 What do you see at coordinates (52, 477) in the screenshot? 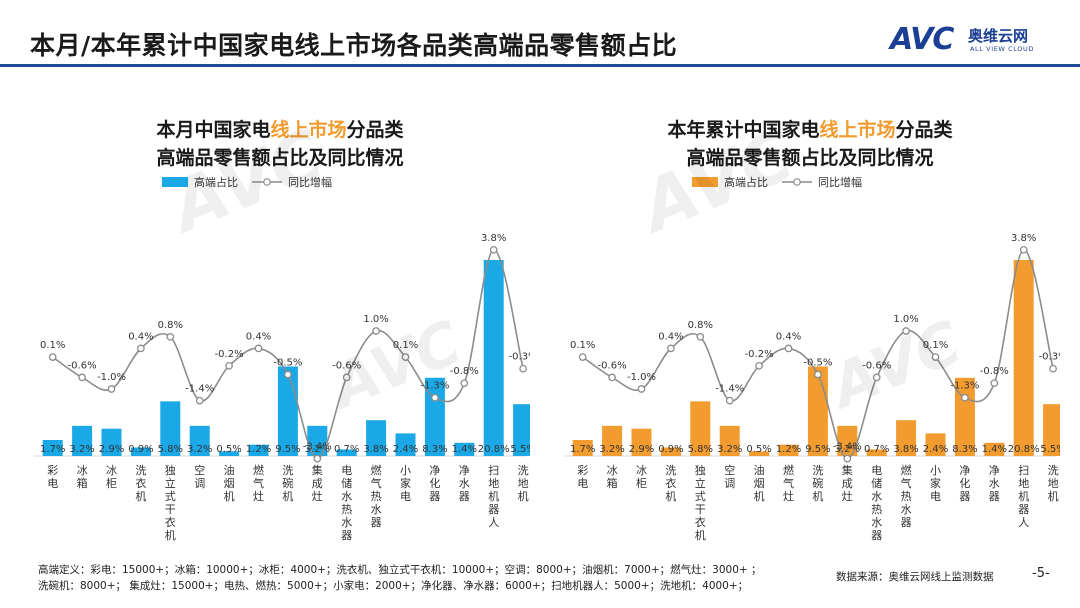
I see `category-label: 彩电` at bounding box center [52, 477].